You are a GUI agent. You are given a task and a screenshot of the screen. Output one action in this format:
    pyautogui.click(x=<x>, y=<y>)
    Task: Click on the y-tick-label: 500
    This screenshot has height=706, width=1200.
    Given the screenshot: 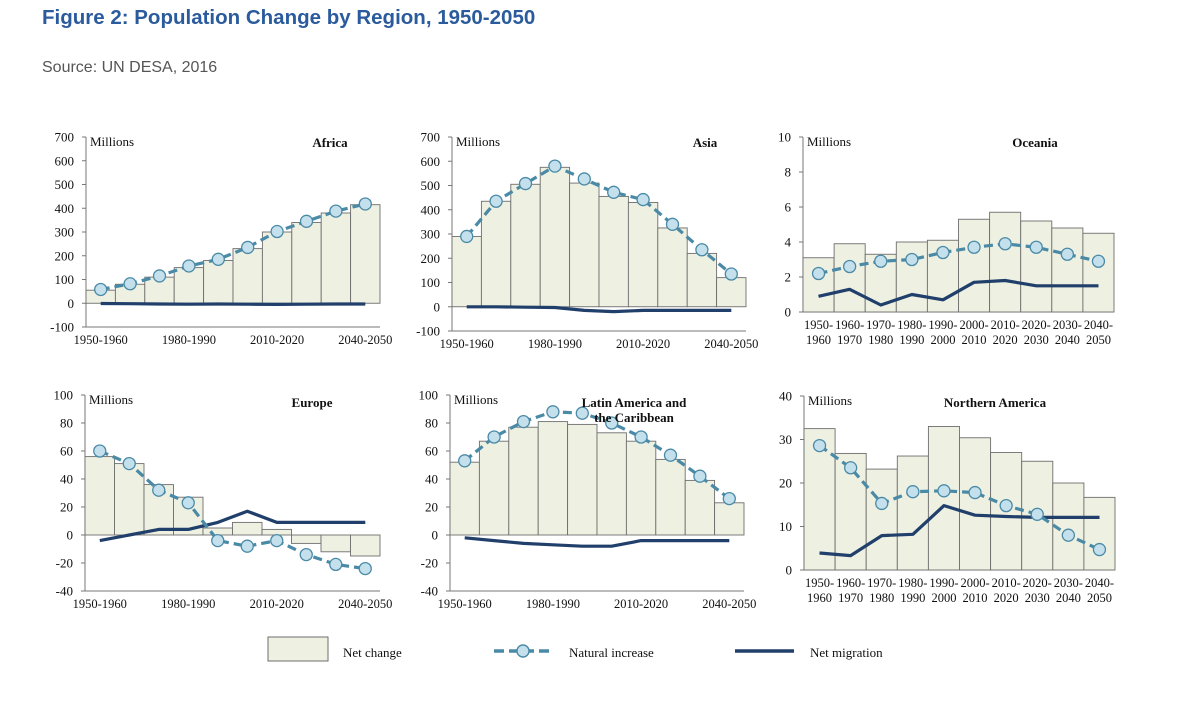 What is the action you would take?
    pyautogui.click(x=431, y=185)
    